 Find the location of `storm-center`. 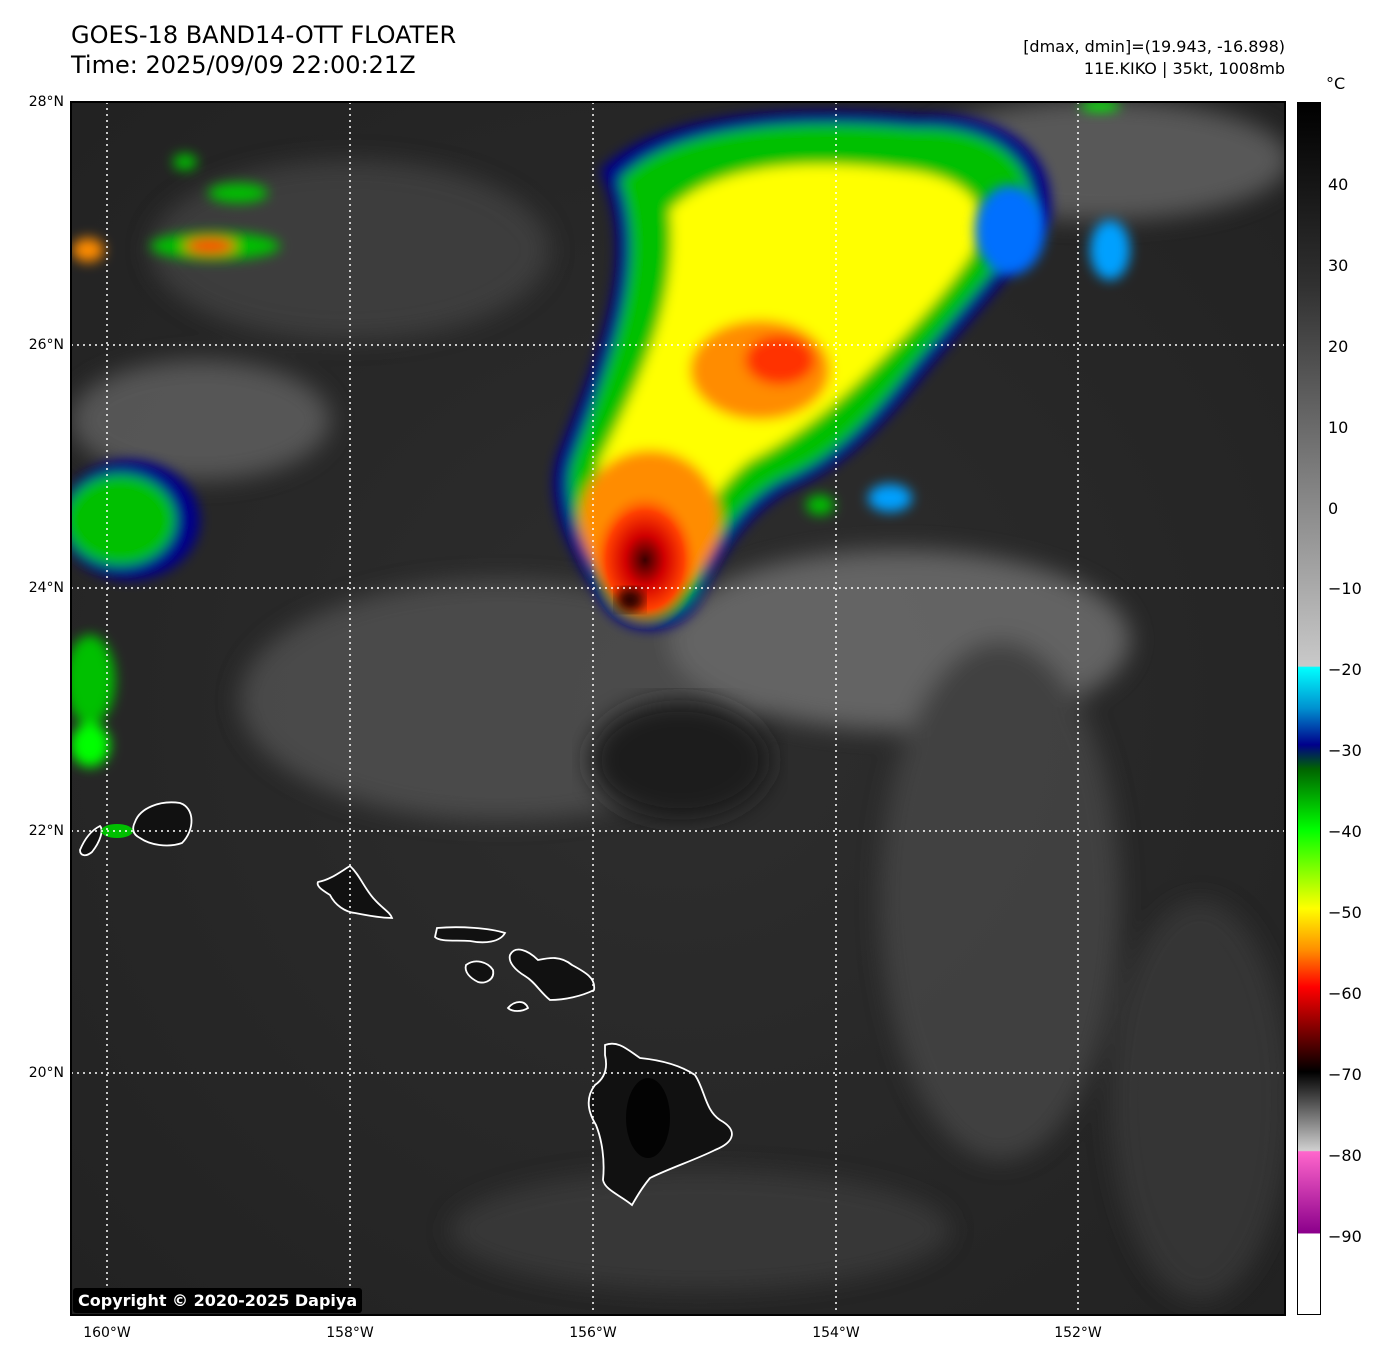

storm-center is located at coordinates (680, 760).